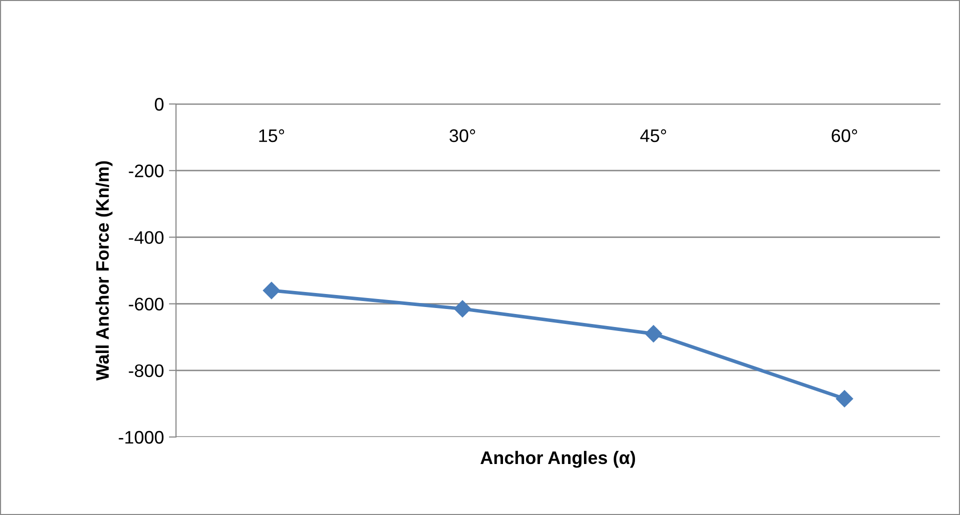  What do you see at coordinates (463, 135) in the screenshot?
I see `x-tick-label: 30°` at bounding box center [463, 135].